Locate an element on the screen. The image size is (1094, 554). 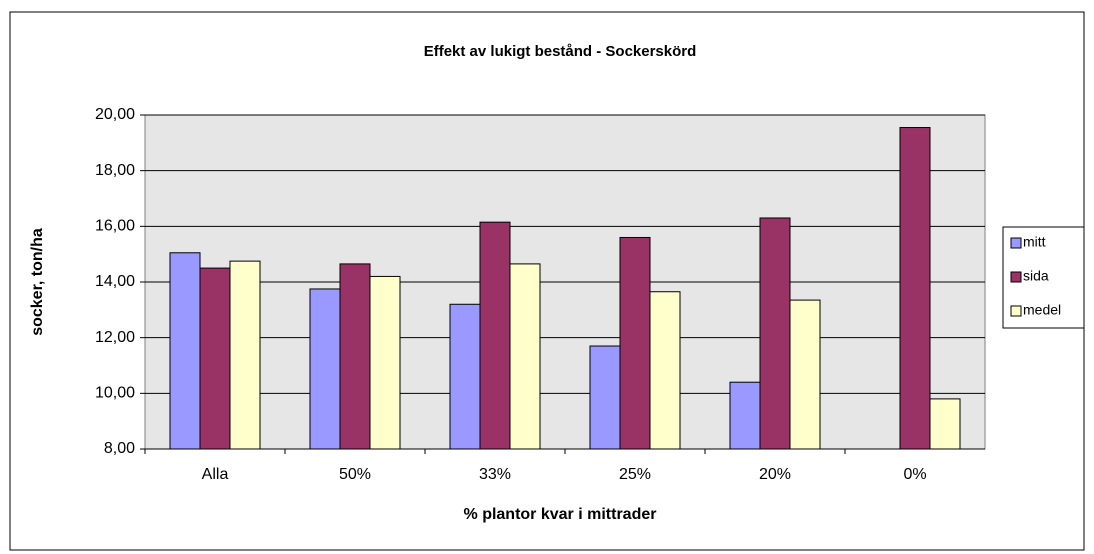
y-tick-label: 10,00 is located at coordinates (115, 393).